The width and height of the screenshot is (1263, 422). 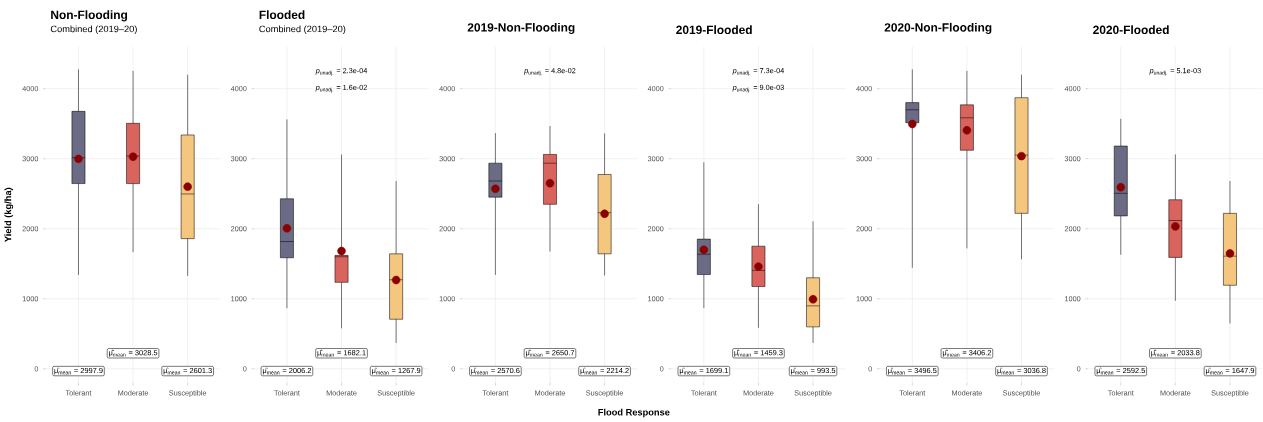 I want to click on chart-title: Flooded, so click(x=282, y=15).